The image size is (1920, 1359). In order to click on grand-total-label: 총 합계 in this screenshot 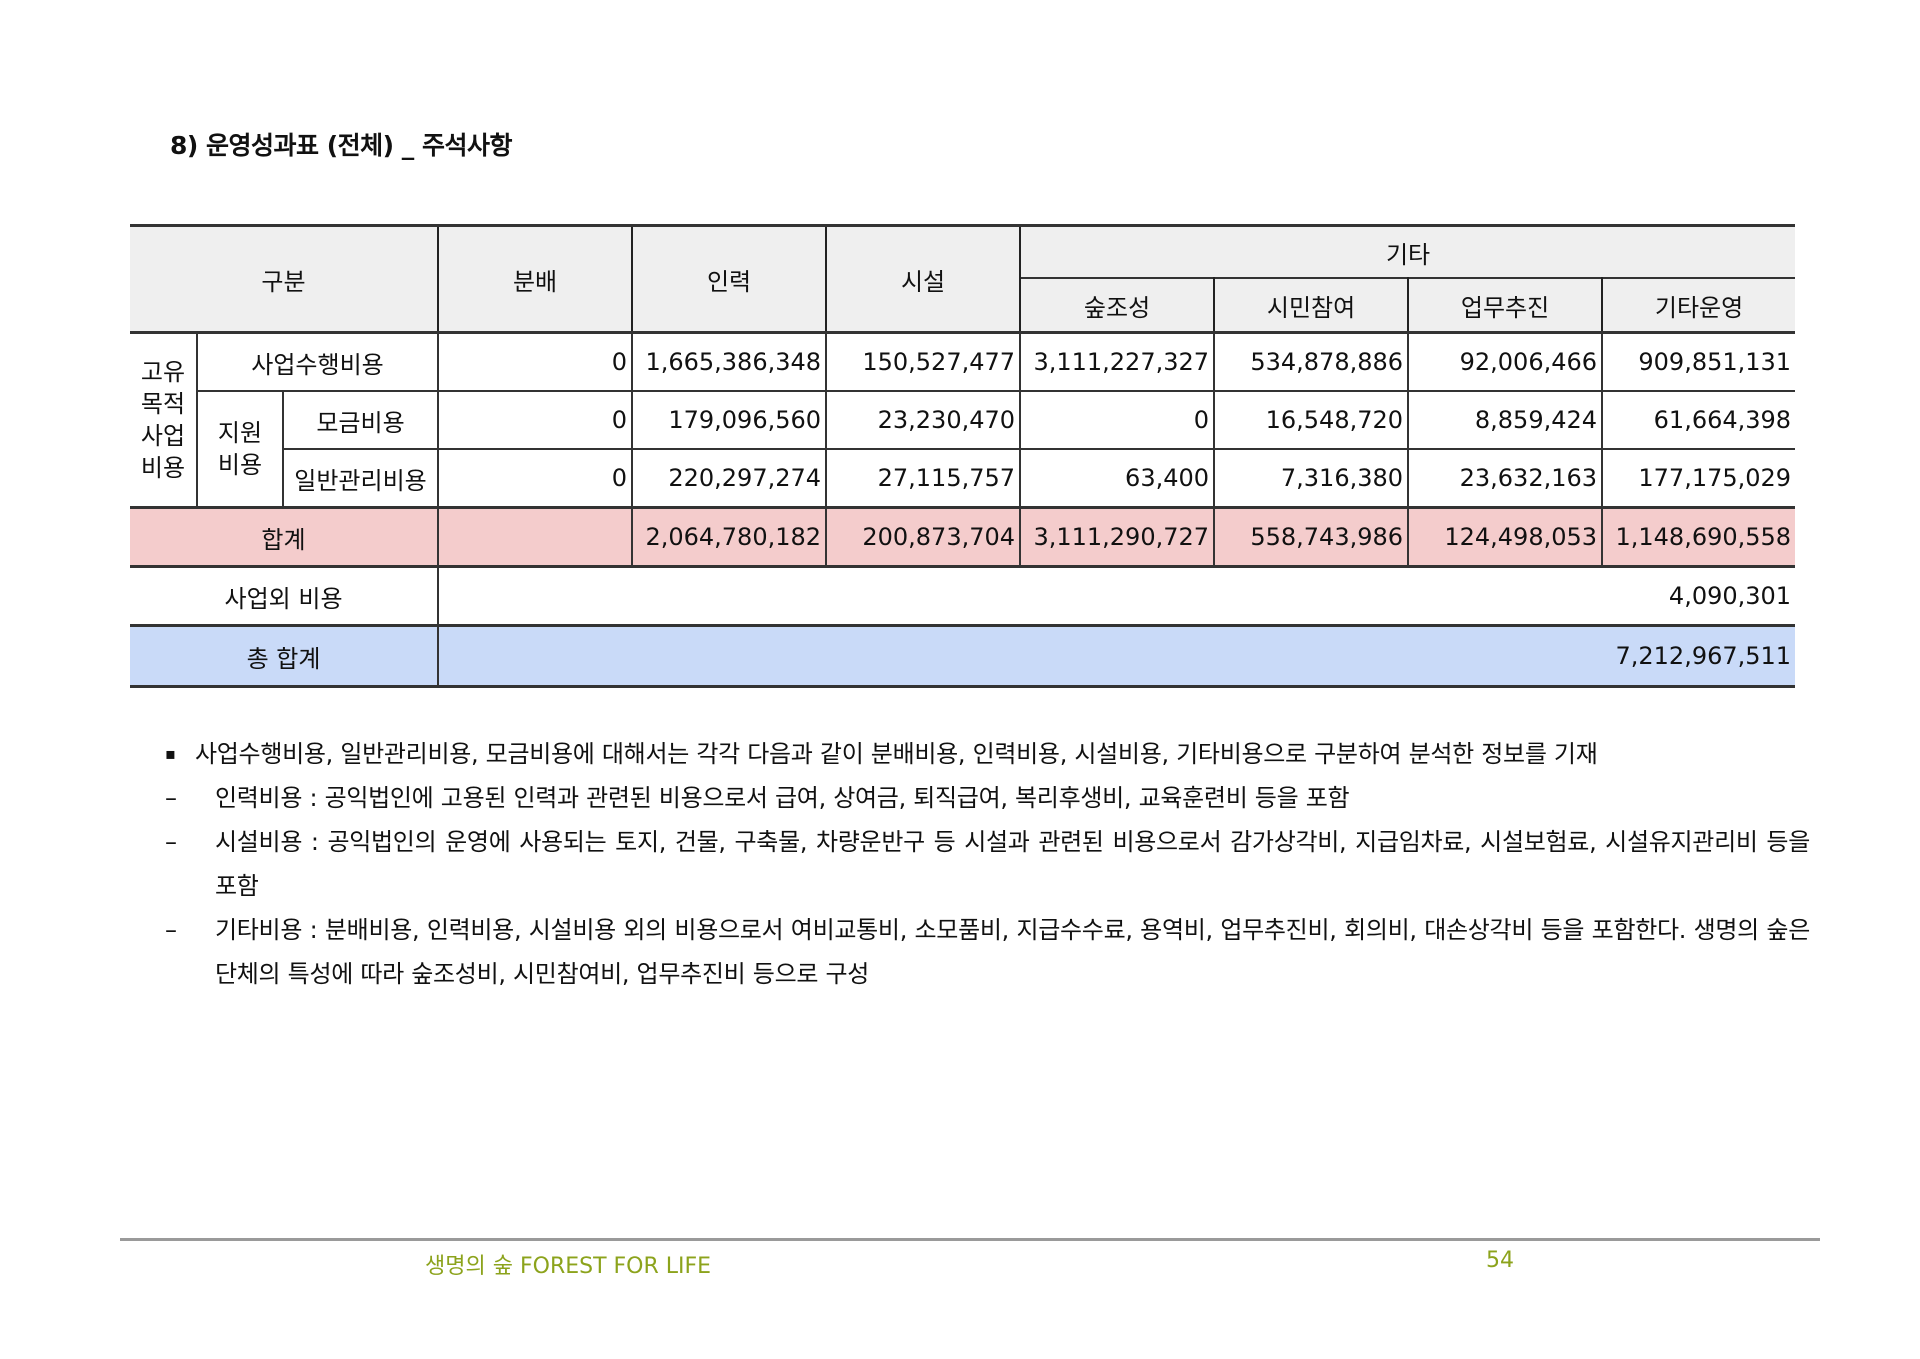, I will do `click(285, 656)`.